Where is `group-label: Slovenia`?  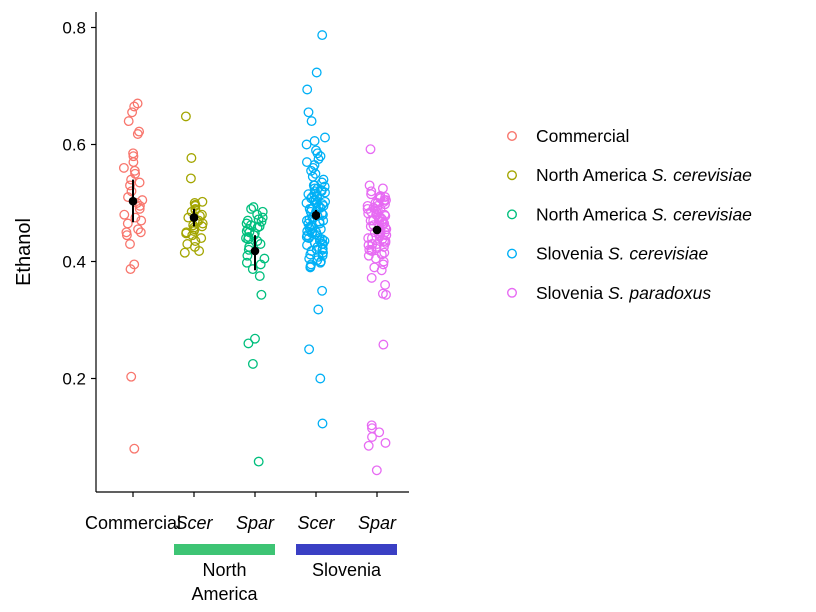 group-label: Slovenia is located at coordinates (347, 570).